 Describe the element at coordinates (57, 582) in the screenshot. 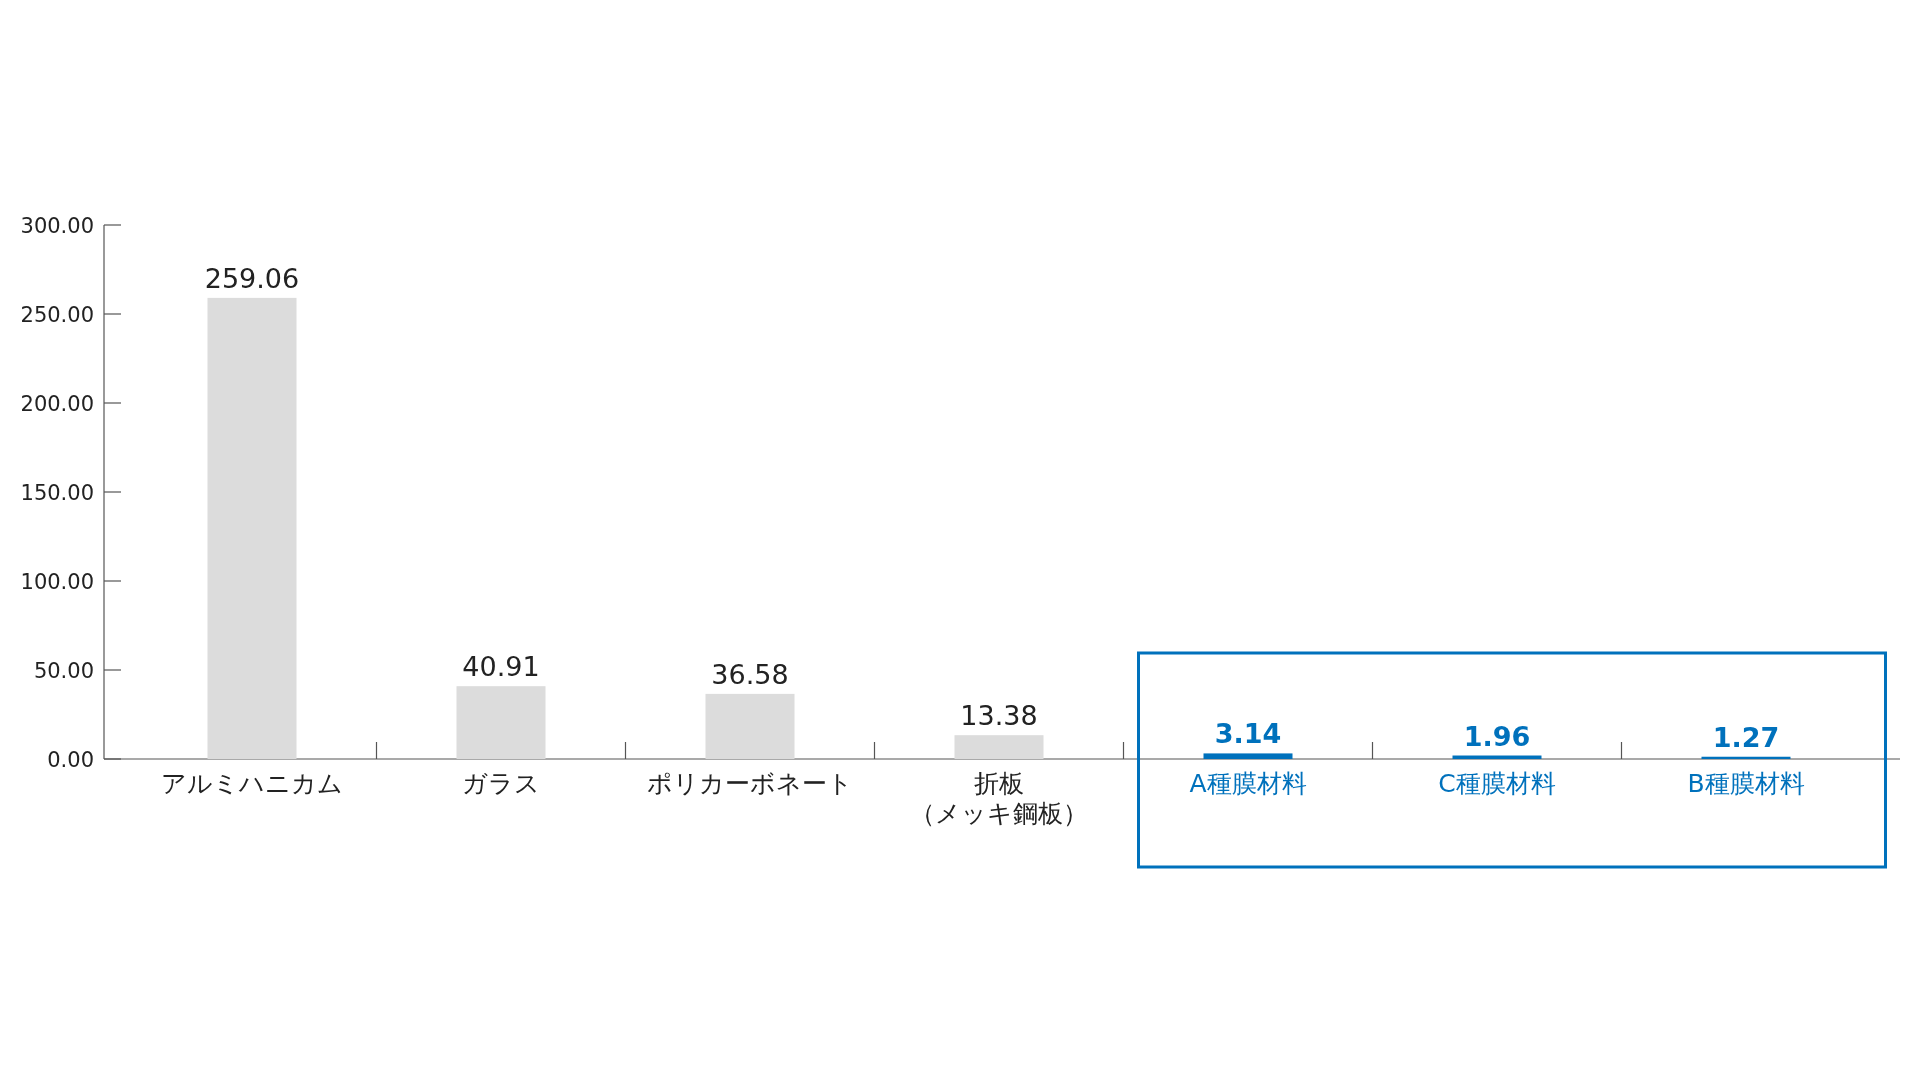

I see `y-tick-label: 100.00` at that location.